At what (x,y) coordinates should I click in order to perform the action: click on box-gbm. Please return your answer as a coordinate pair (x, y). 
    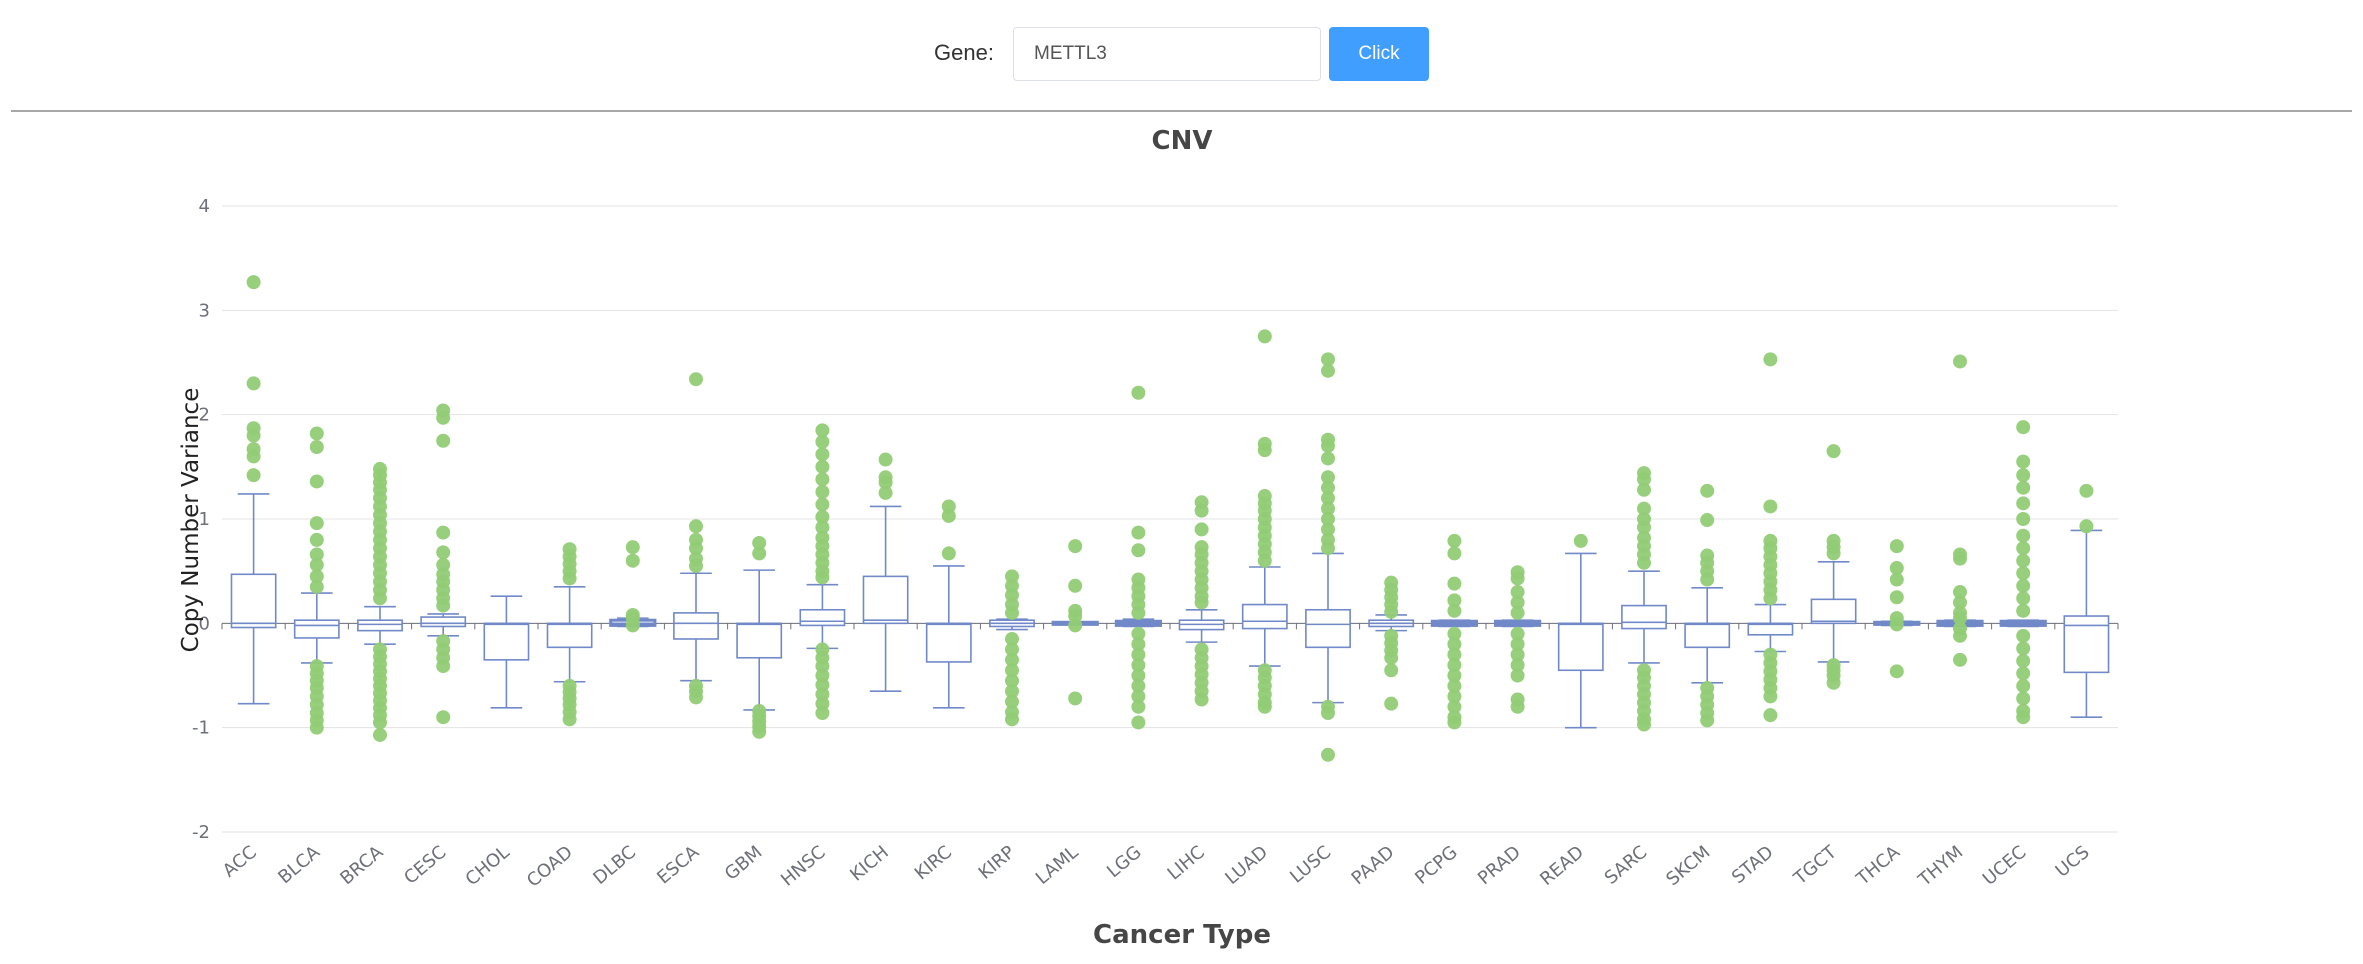
    Looking at the image, I should click on (759, 640).